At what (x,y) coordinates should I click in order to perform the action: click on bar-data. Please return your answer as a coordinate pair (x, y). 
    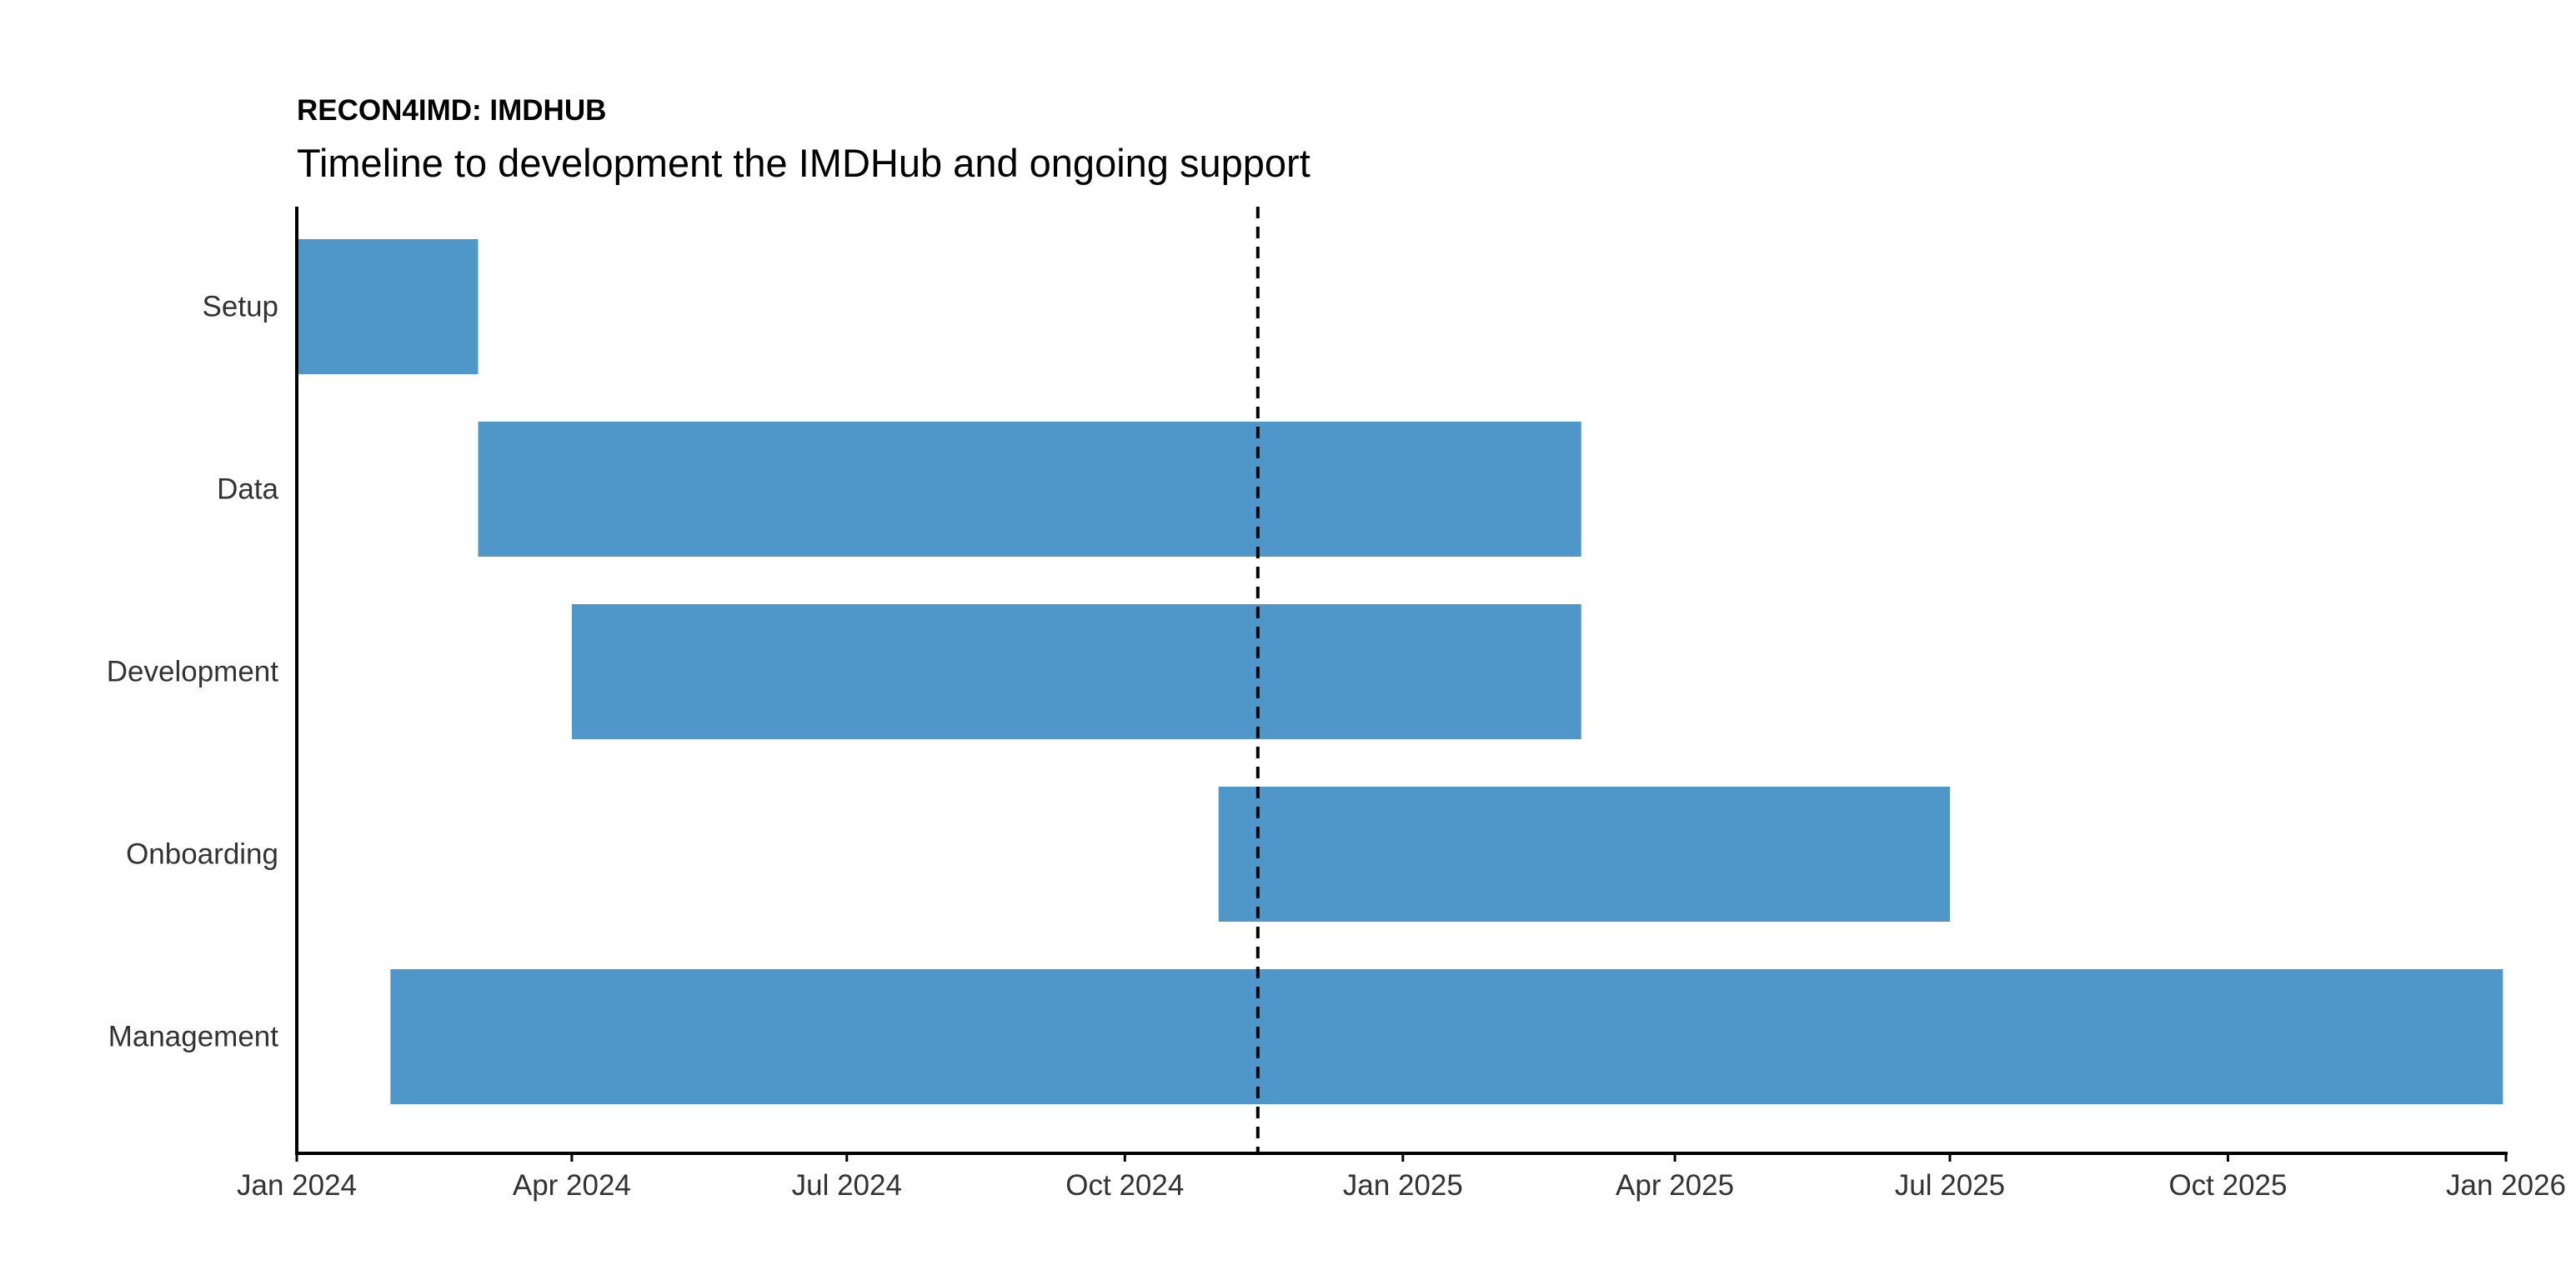
    Looking at the image, I should click on (1029, 489).